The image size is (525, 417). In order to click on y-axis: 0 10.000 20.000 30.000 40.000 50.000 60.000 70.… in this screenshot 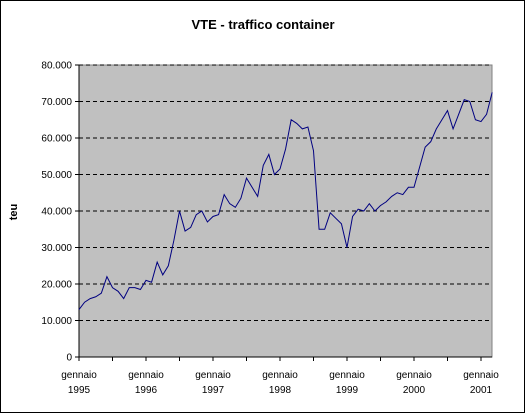, I will do `click(60, 212)`.